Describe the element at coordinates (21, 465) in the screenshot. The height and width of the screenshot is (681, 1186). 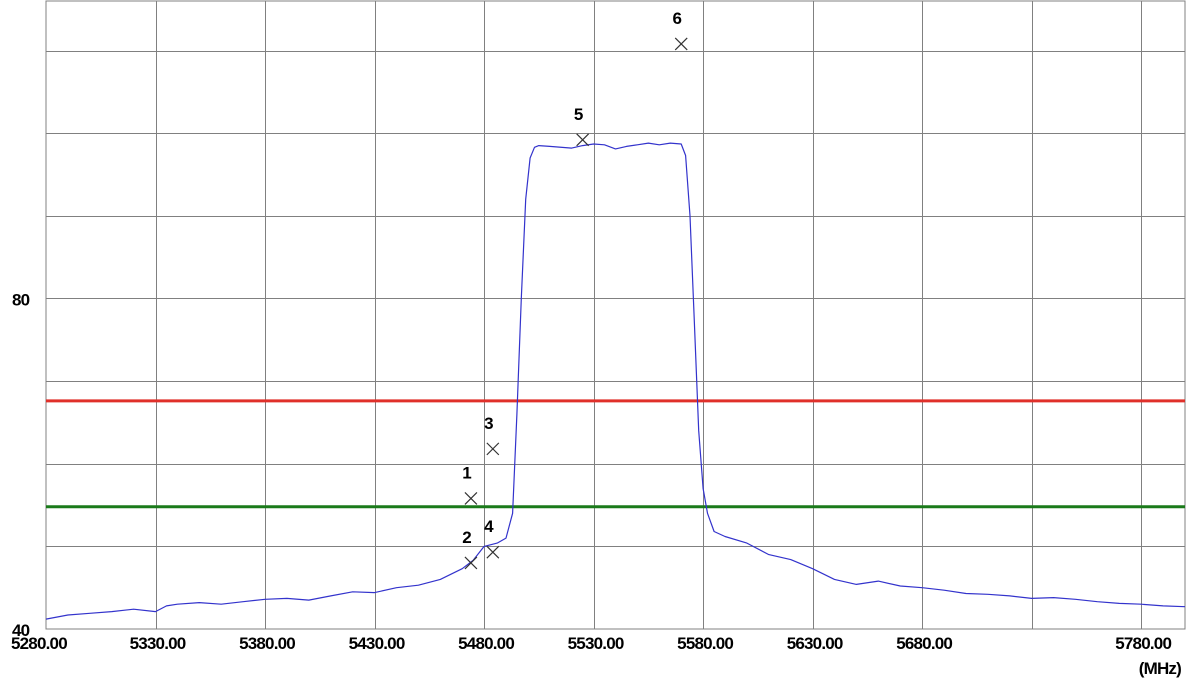
I see `y-tick-labels: 40 80` at that location.